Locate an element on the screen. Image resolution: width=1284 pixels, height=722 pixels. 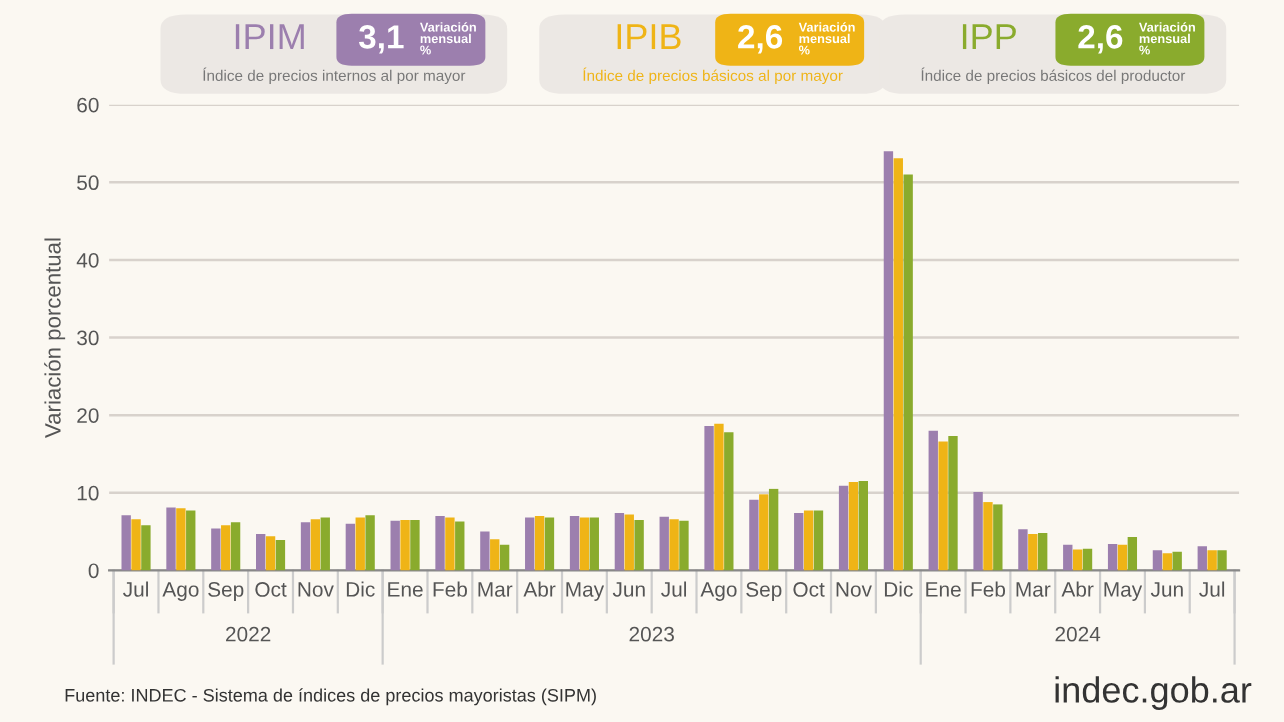
y-tick-label: 30 is located at coordinates (88, 338).